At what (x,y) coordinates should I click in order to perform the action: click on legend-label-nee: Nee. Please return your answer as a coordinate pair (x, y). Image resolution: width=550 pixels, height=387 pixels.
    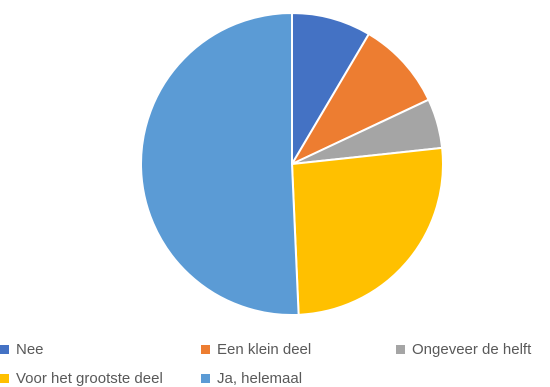
    Looking at the image, I should click on (30, 349).